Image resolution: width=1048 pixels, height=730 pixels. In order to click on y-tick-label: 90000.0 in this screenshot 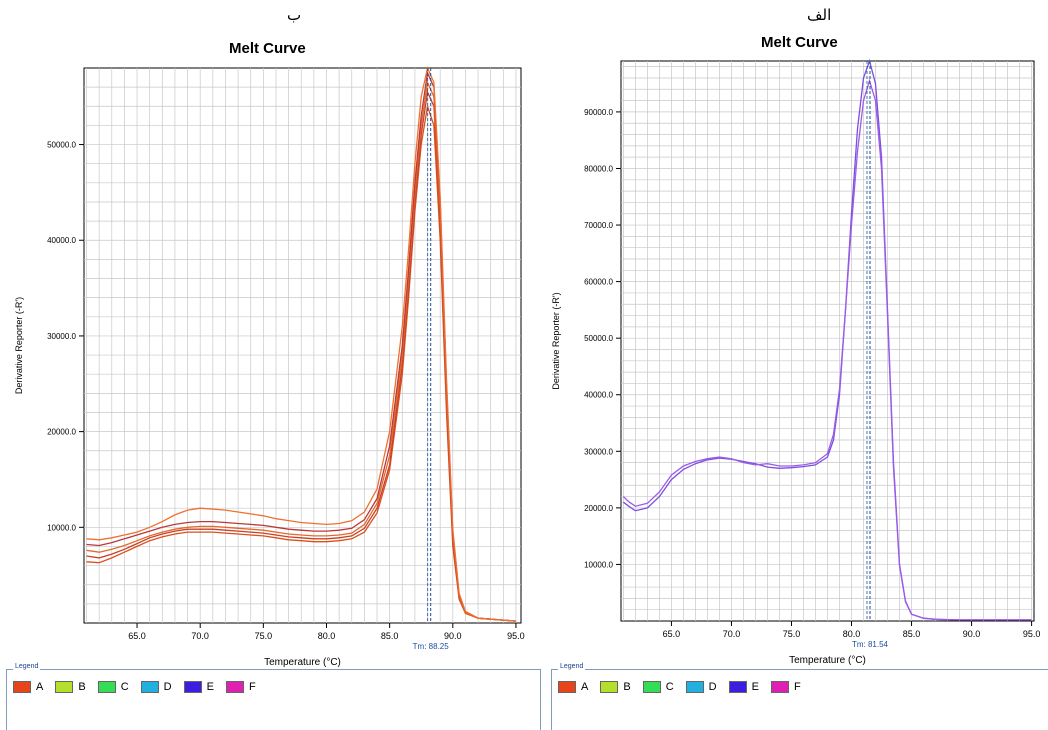, I will do `click(598, 112)`.